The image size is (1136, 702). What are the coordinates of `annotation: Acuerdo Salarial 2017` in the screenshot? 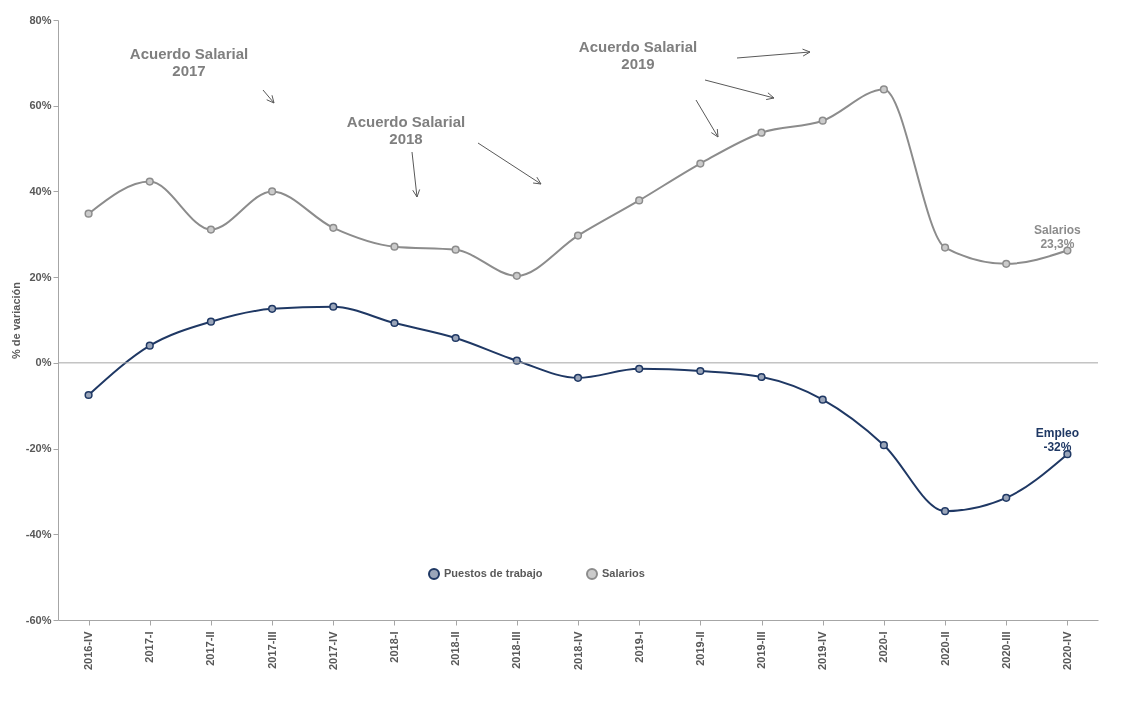 It's located at (189, 62).